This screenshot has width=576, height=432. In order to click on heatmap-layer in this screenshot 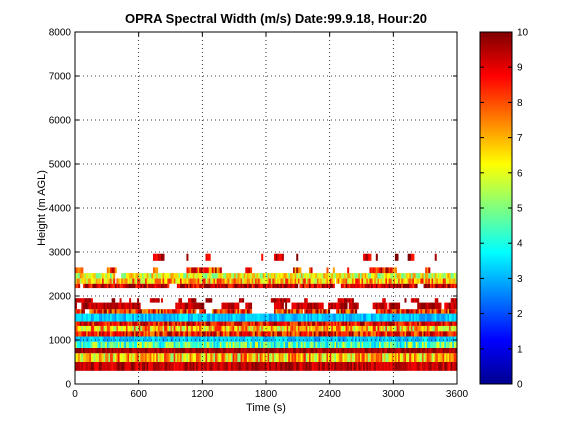, I will do `click(266, 286)`.